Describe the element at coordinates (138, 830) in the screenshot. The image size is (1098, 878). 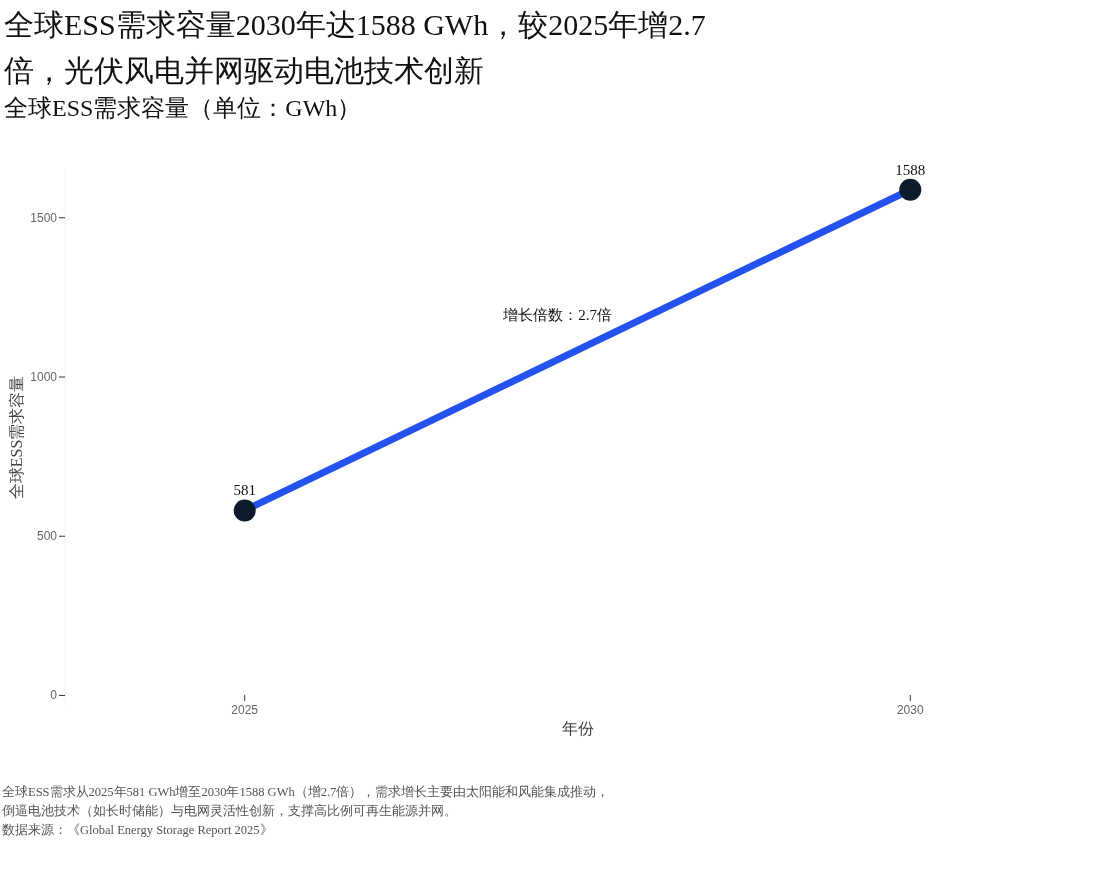
I see `source-note: 数据来源：《Global Energy Storage Report 2025》` at that location.